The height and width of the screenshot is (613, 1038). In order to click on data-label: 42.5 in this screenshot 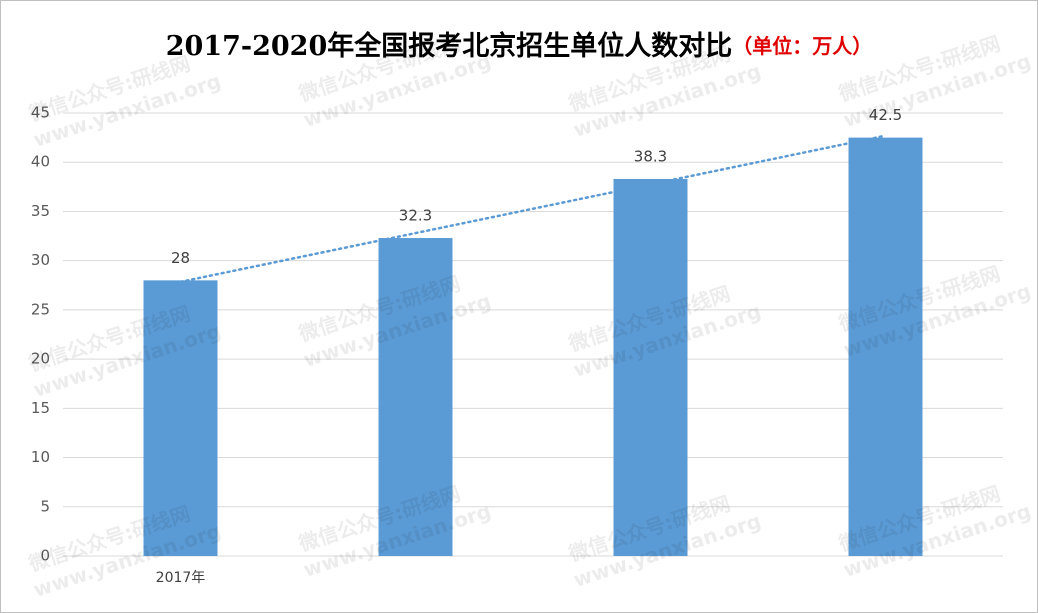, I will do `click(885, 115)`.